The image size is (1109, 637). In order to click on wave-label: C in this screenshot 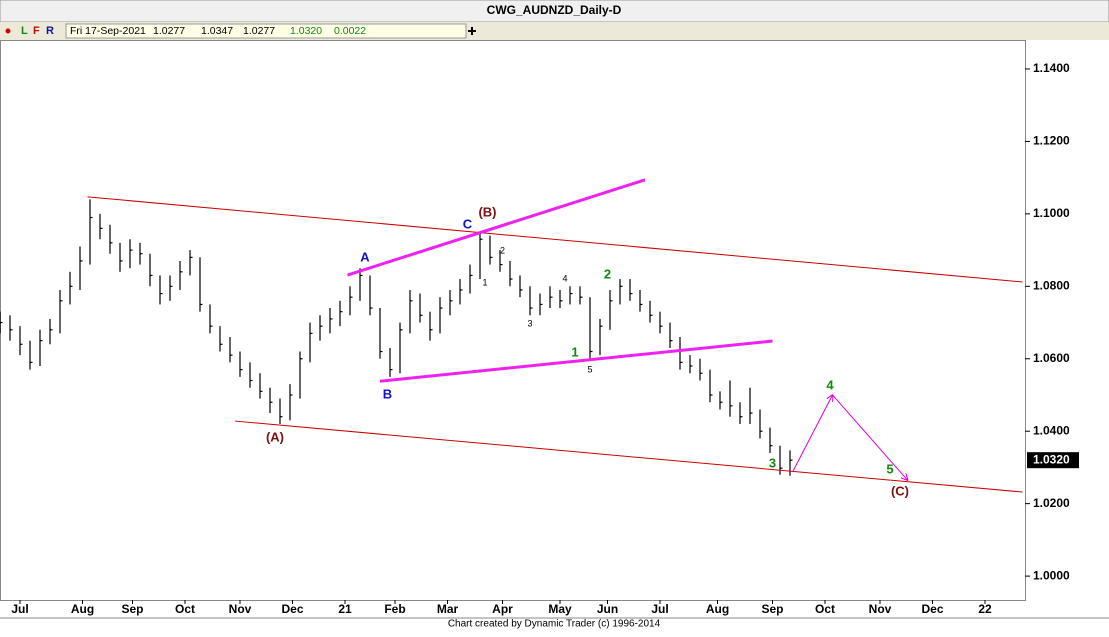, I will do `click(468, 224)`.